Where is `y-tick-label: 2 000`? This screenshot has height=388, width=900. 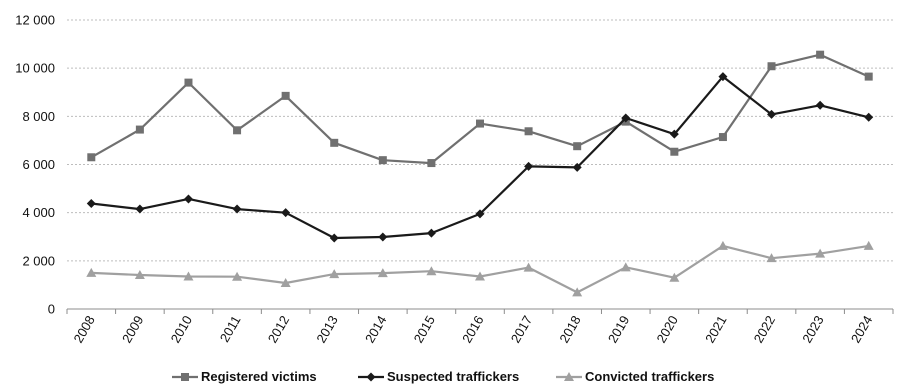
y-tick-label: 2 000 is located at coordinates (38, 260).